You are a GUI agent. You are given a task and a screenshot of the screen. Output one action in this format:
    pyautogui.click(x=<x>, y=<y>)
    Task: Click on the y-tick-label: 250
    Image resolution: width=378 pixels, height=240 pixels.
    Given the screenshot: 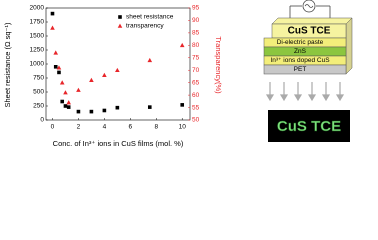 What is the action you would take?
    pyautogui.click(x=38, y=106)
    